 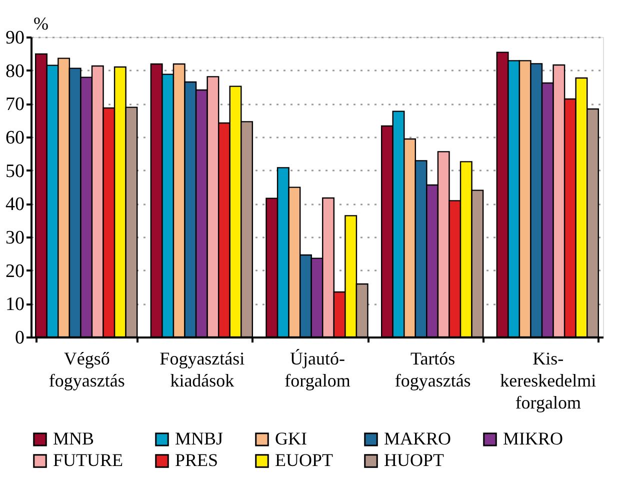 What do you see at coordinates (432, 369) in the screenshot?
I see `x-tick-label: Tartós fogyasztás` at bounding box center [432, 369].